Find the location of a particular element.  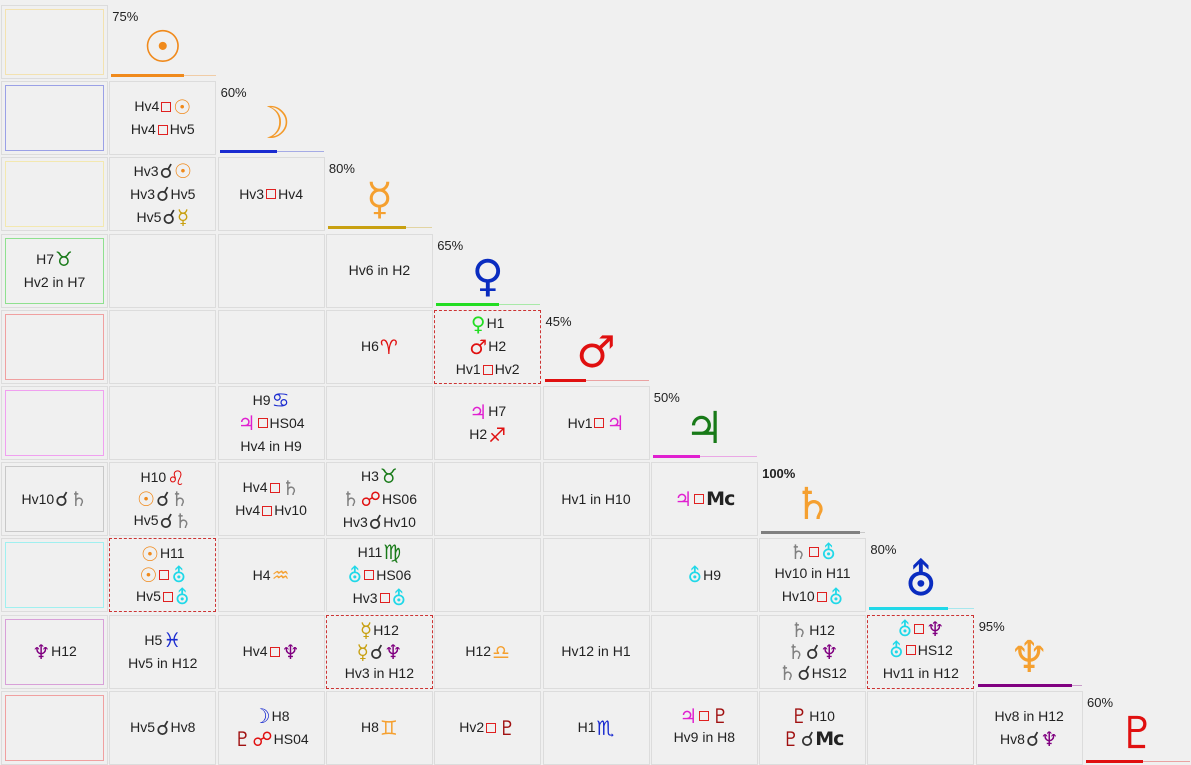

aspect-cell: Hv2 ♇ is located at coordinates (488, 727).